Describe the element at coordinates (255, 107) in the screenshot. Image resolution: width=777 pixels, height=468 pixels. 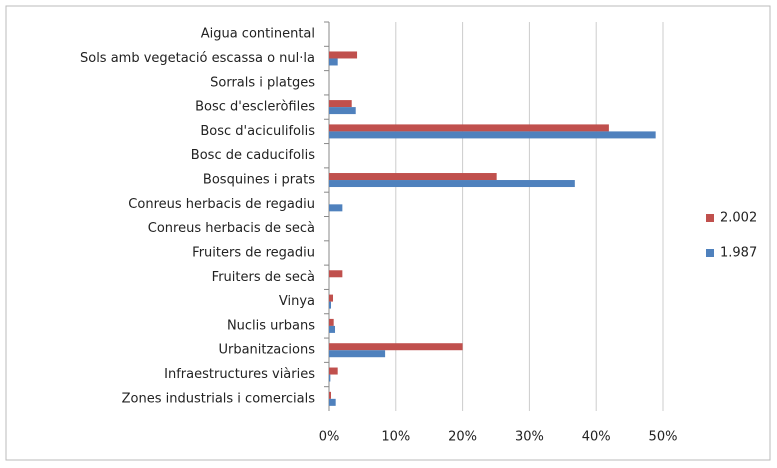
I see `y-tick-label: Bosc d'escleròfiles` at that location.